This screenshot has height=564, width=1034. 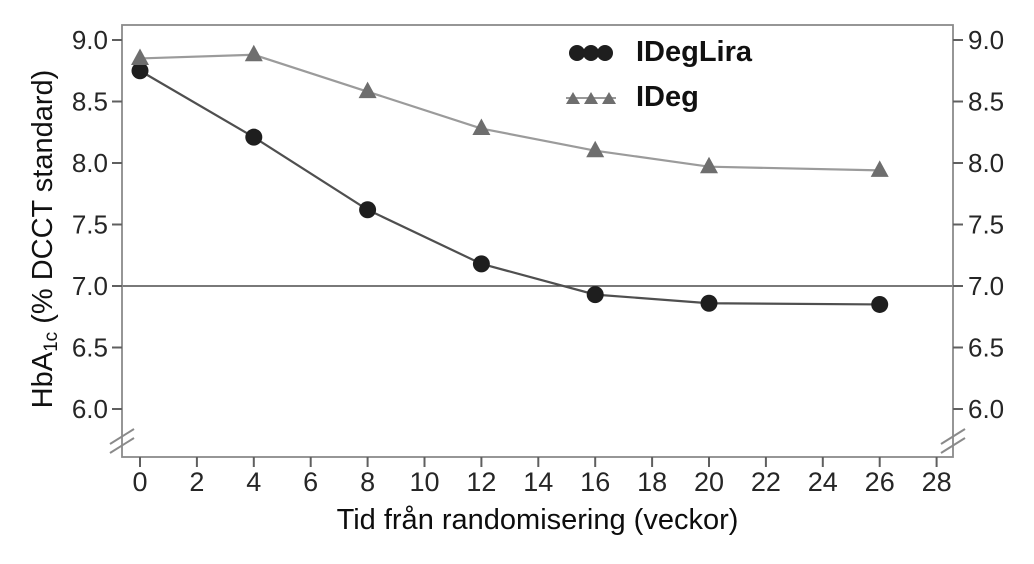 What do you see at coordinates (90, 348) in the screenshot?
I see `y-axis-tick-label-left: 6.5` at bounding box center [90, 348].